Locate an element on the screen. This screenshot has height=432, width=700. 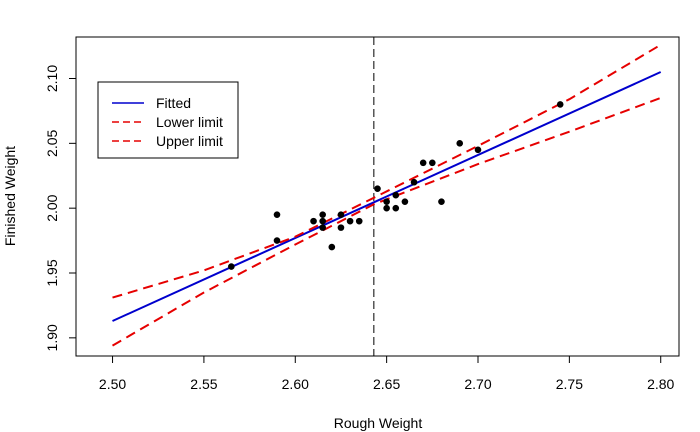
y-axis: 1.90 1.95 2.00 2.05 2.10 is located at coordinates (60, 208).